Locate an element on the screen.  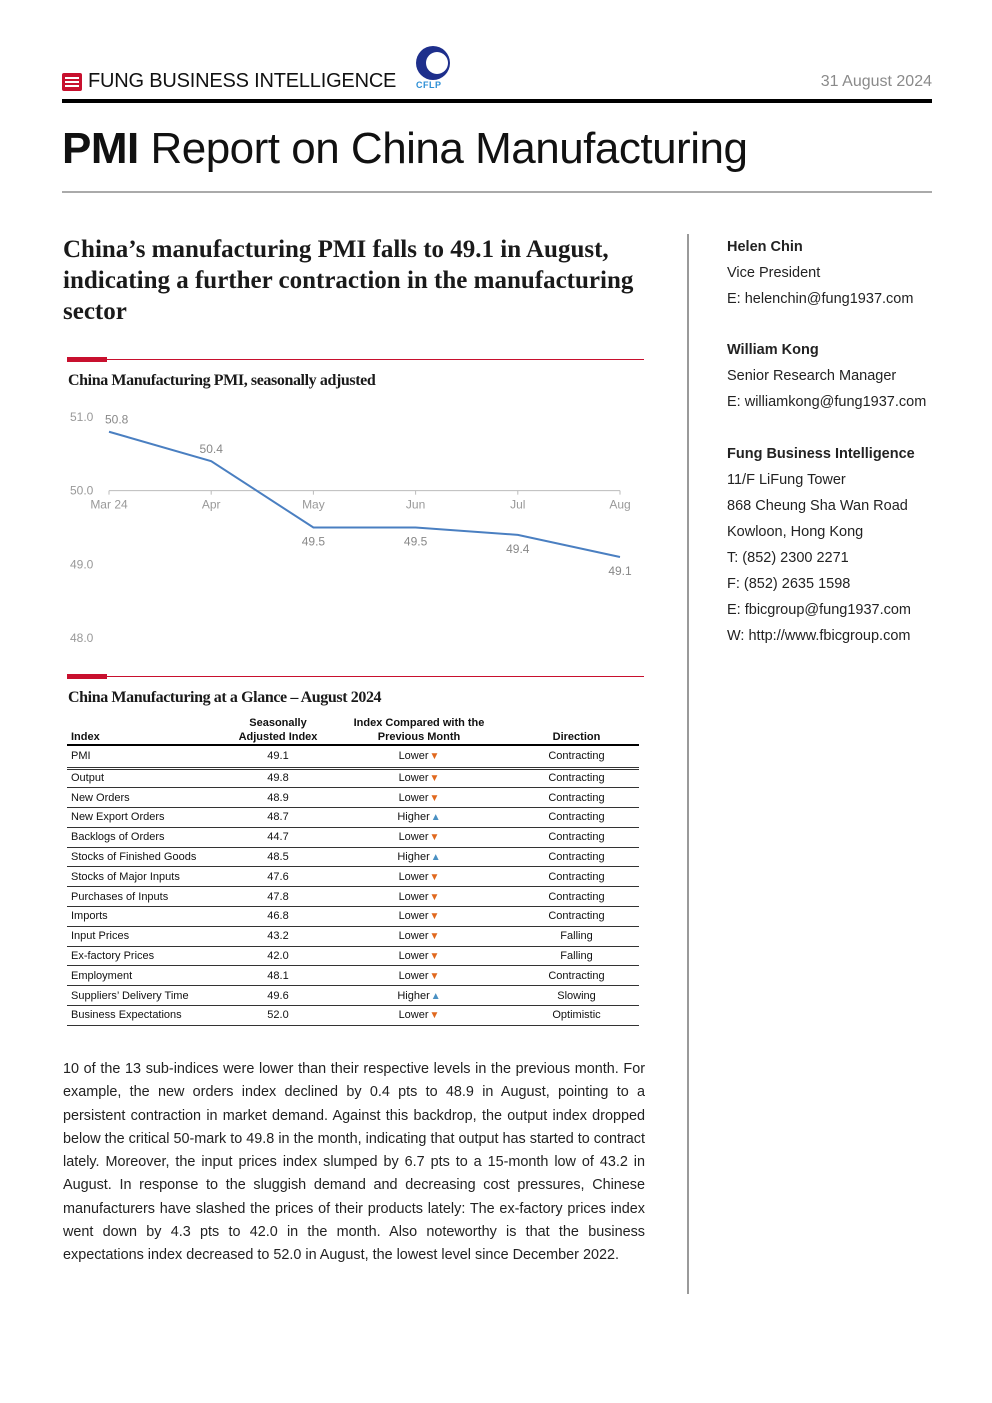
column-divider is located at coordinates (688, 764).